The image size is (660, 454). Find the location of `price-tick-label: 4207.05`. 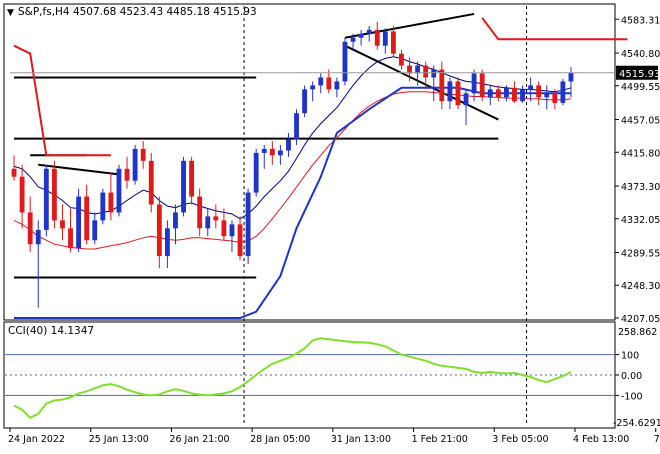

price-tick-label: 4207.05 is located at coordinates (640, 319).